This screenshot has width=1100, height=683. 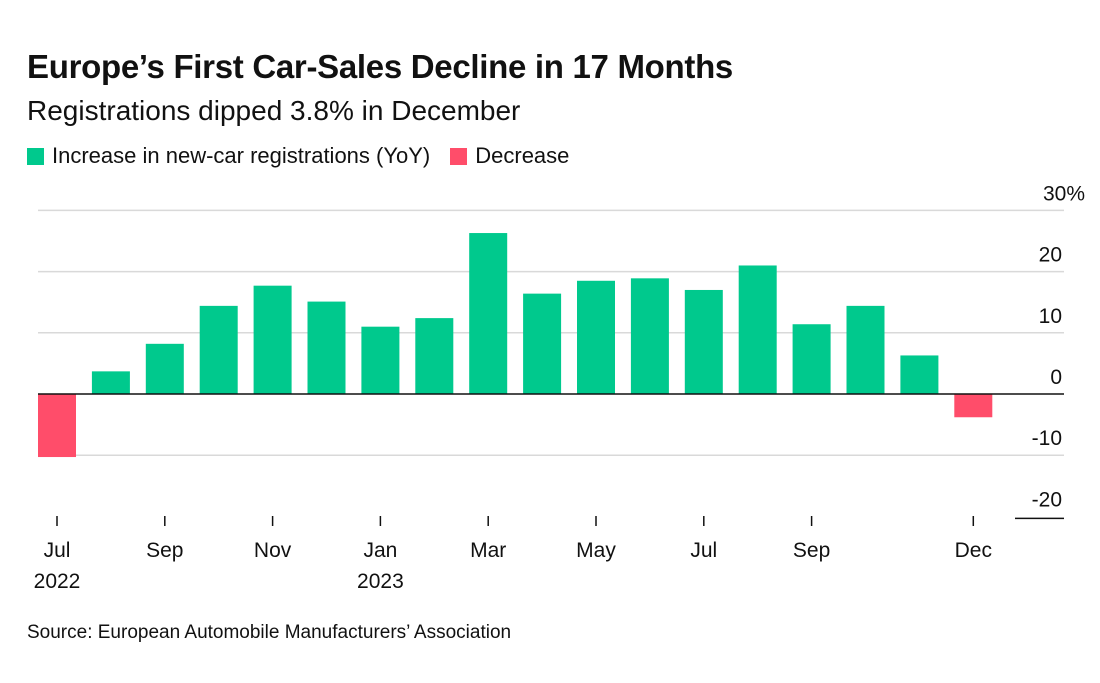 I want to click on bar-oct-2023, so click(x=865, y=349).